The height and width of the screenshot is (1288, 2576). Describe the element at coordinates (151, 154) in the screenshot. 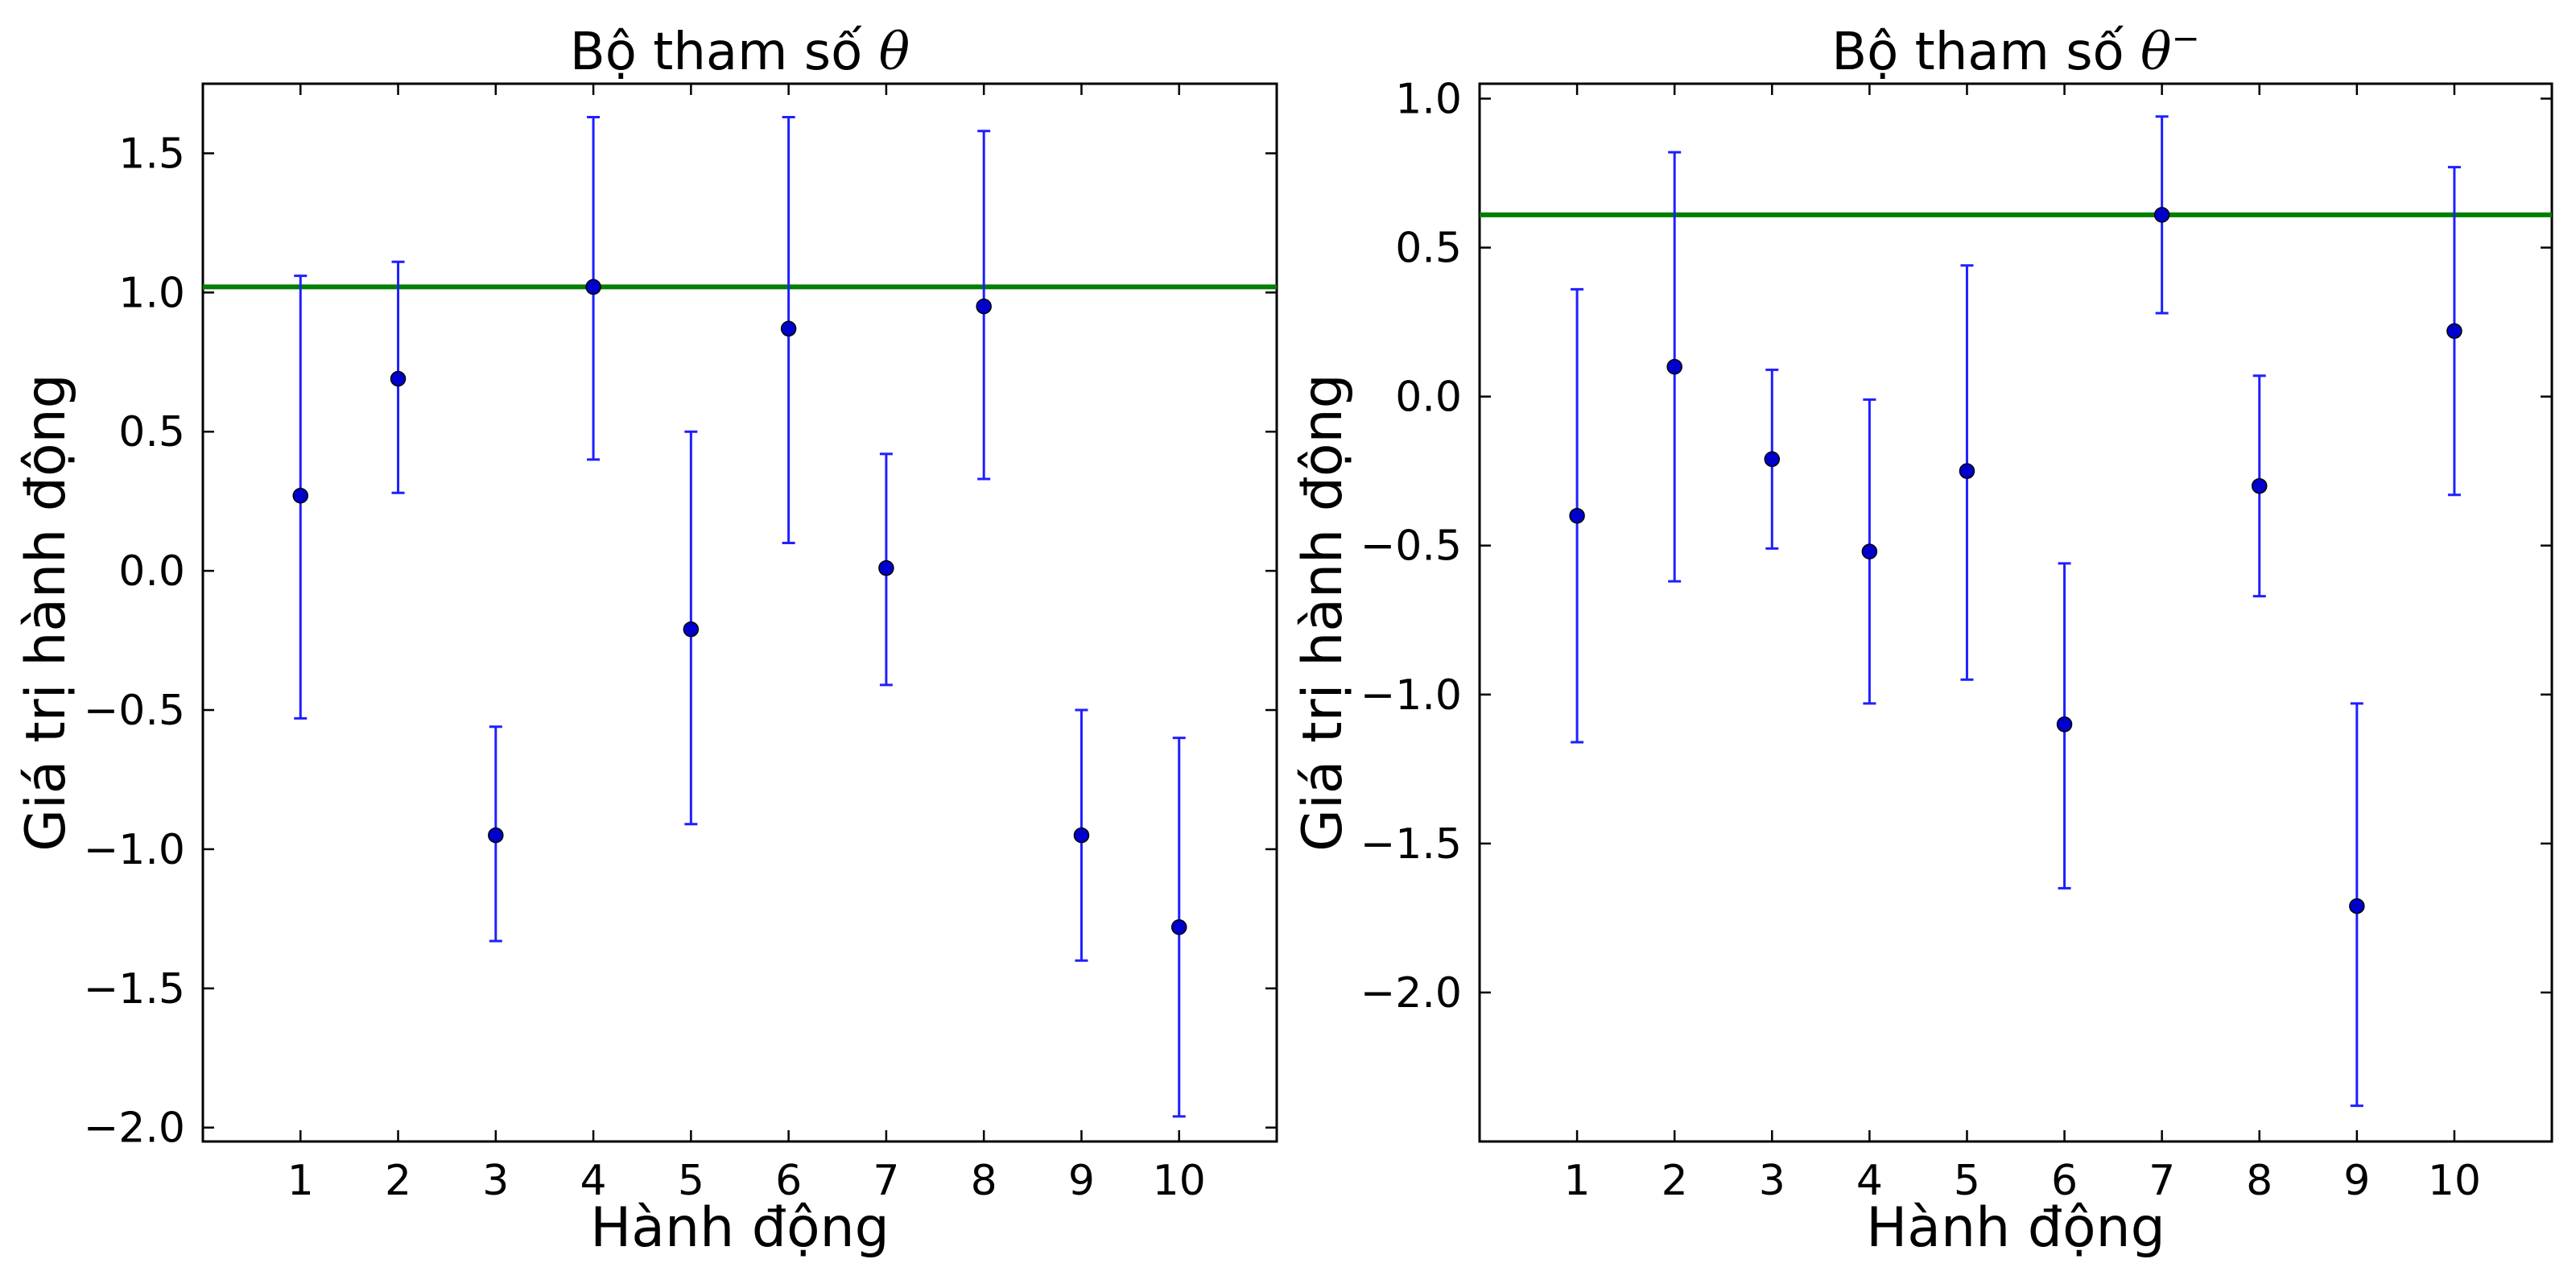

I see `y-tick-label: 1.5` at that location.